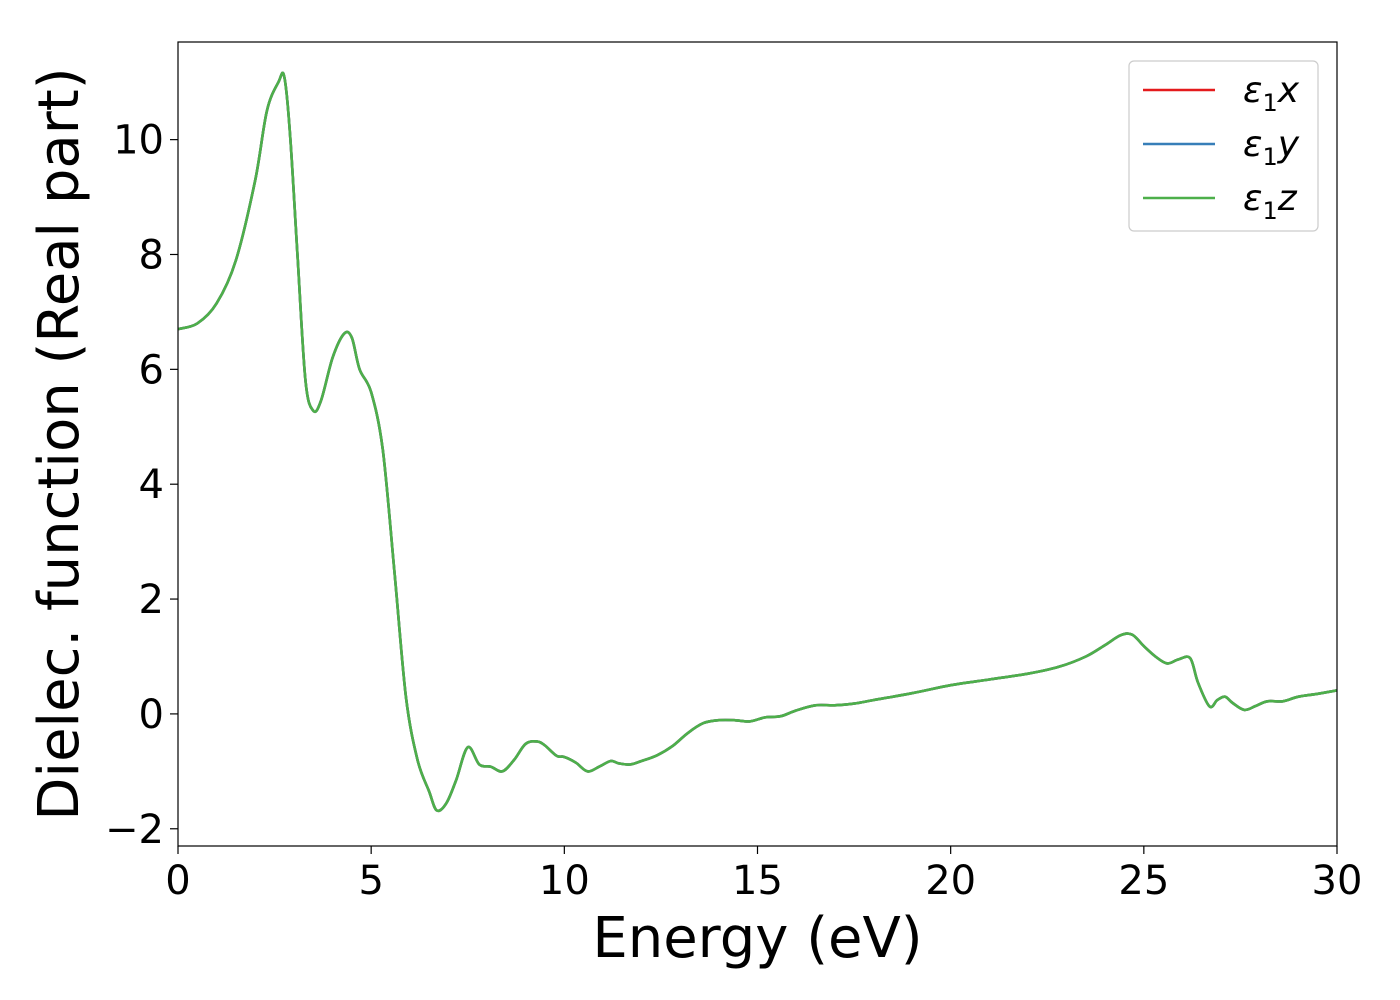 The image size is (1400, 1000). Describe the element at coordinates (1337, 881) in the screenshot. I see `x-tick-label: 30` at that location.